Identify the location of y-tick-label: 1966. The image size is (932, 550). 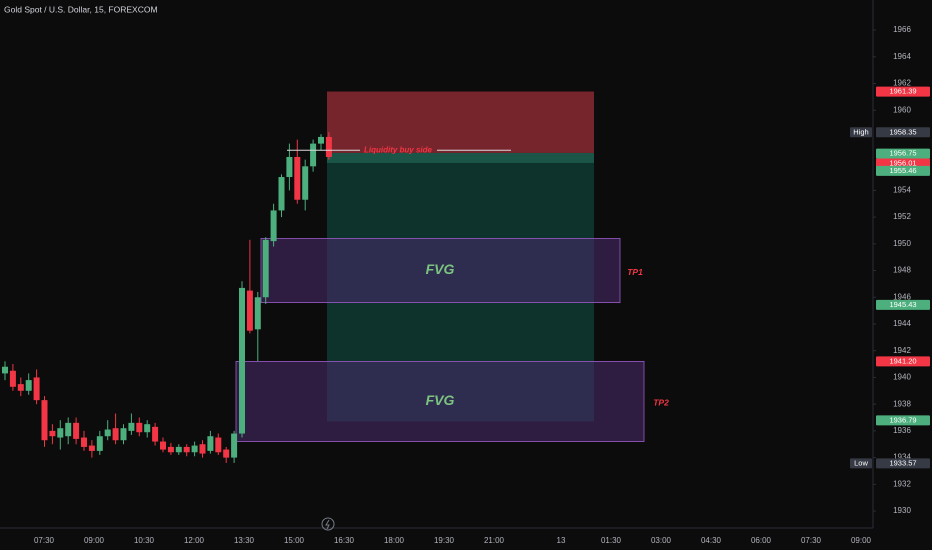
(902, 29).